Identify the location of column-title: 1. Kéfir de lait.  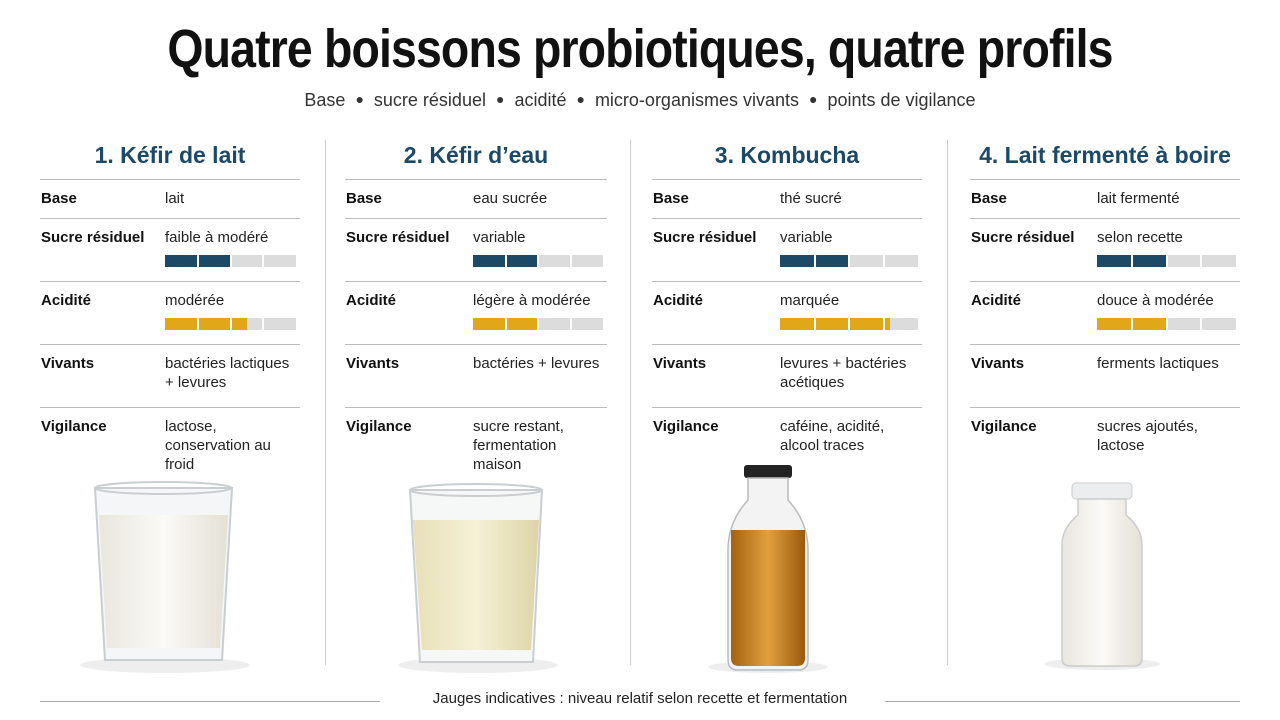
(170, 155).